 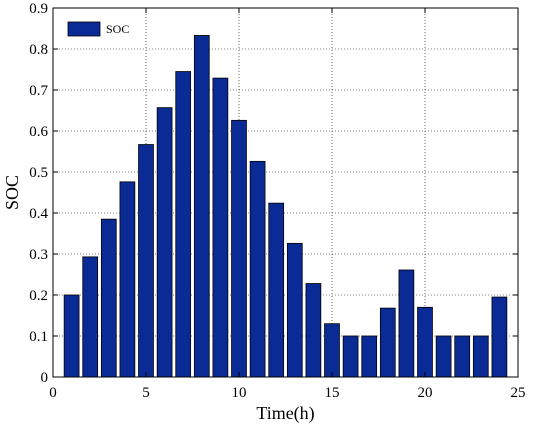 I want to click on y-tick-label: 0.9, so click(x=38, y=9).